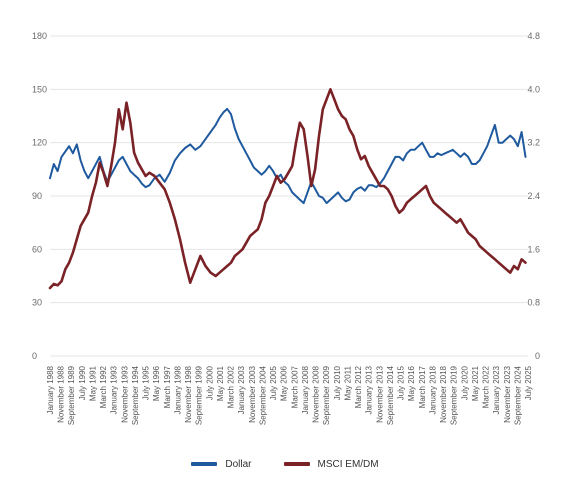 Image resolution: width=570 pixels, height=492 pixels. What do you see at coordinates (221, 464) in the screenshot?
I see `legend-item-dollar: Dollar` at bounding box center [221, 464].